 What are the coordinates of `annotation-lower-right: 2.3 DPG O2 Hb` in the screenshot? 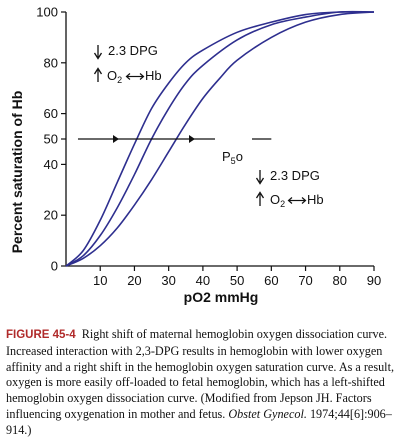 It's located at (289, 188).